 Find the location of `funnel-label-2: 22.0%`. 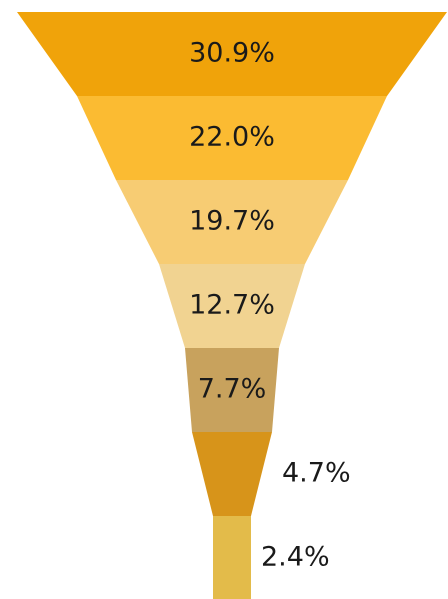

funnel-label-2: 22.0% is located at coordinates (232, 137).